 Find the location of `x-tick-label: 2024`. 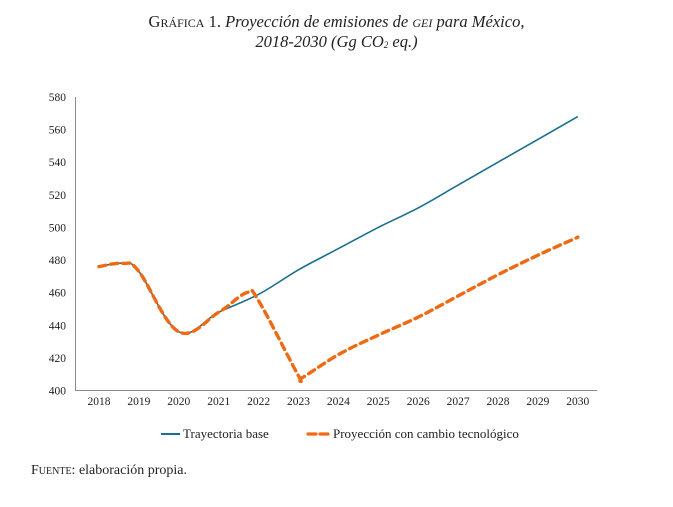

x-tick-label: 2024 is located at coordinates (338, 402).